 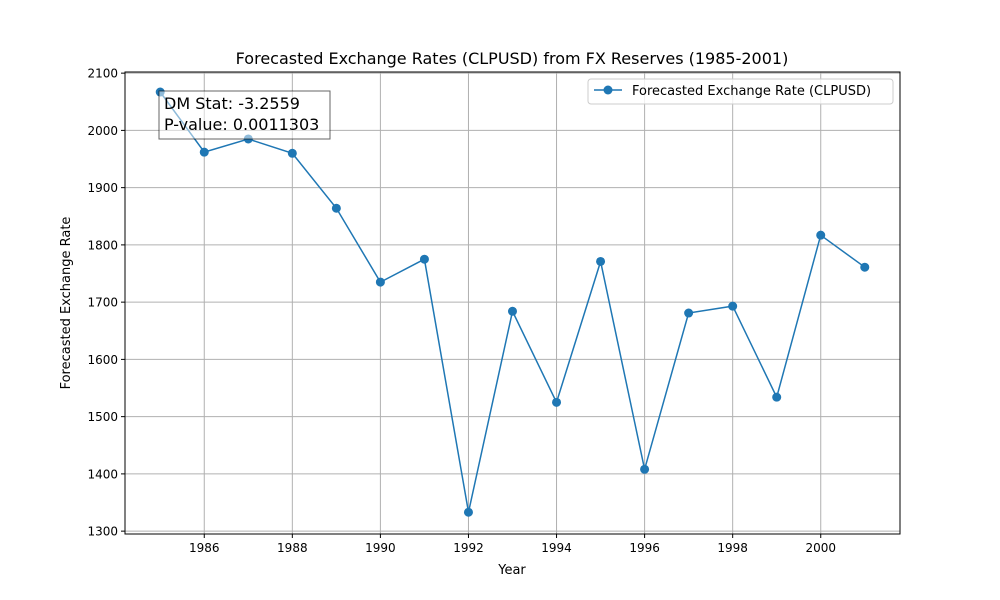 What do you see at coordinates (232, 103) in the screenshot?
I see `dm-stat-text: DM Stat: -3.2559` at bounding box center [232, 103].